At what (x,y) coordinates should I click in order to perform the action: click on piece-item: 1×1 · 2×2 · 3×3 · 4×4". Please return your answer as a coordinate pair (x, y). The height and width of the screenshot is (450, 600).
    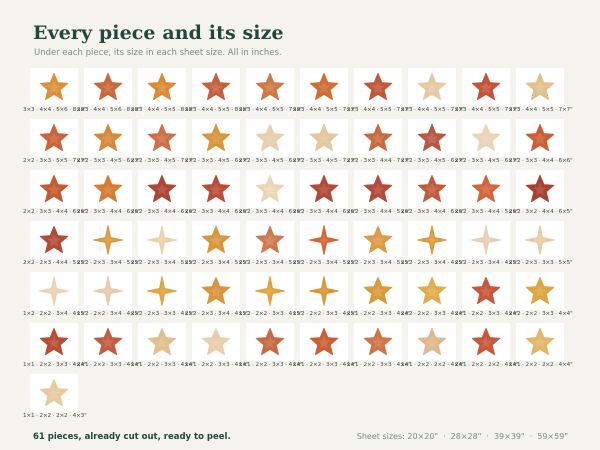
    Looking at the image, I should click on (55, 348).